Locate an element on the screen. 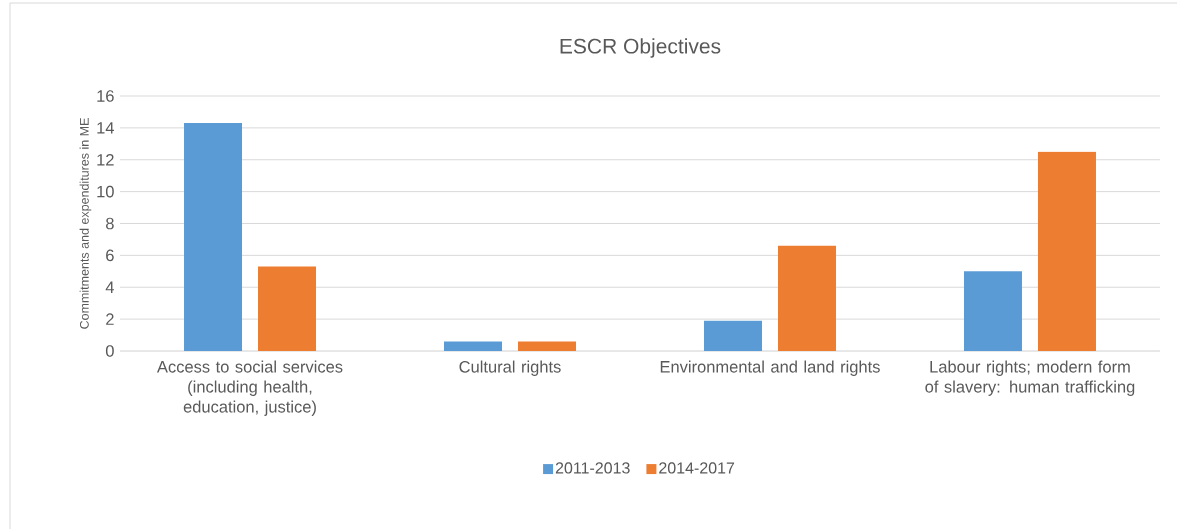 The height and width of the screenshot is (529, 1177). chart-title: ESCR Objectives is located at coordinates (640, 48).